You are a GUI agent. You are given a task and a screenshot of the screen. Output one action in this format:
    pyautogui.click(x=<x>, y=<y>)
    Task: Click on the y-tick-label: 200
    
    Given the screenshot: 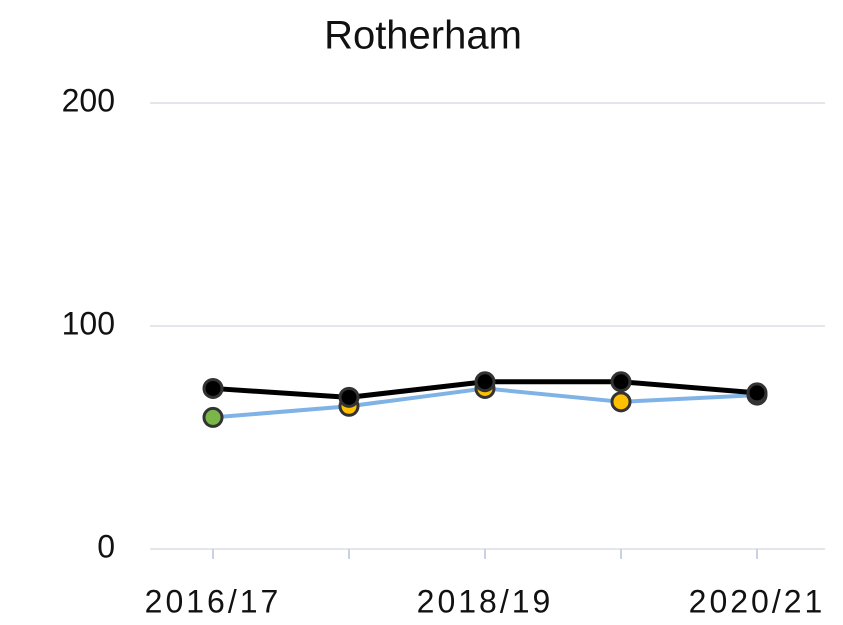 What is the action you would take?
    pyautogui.click(x=88, y=100)
    